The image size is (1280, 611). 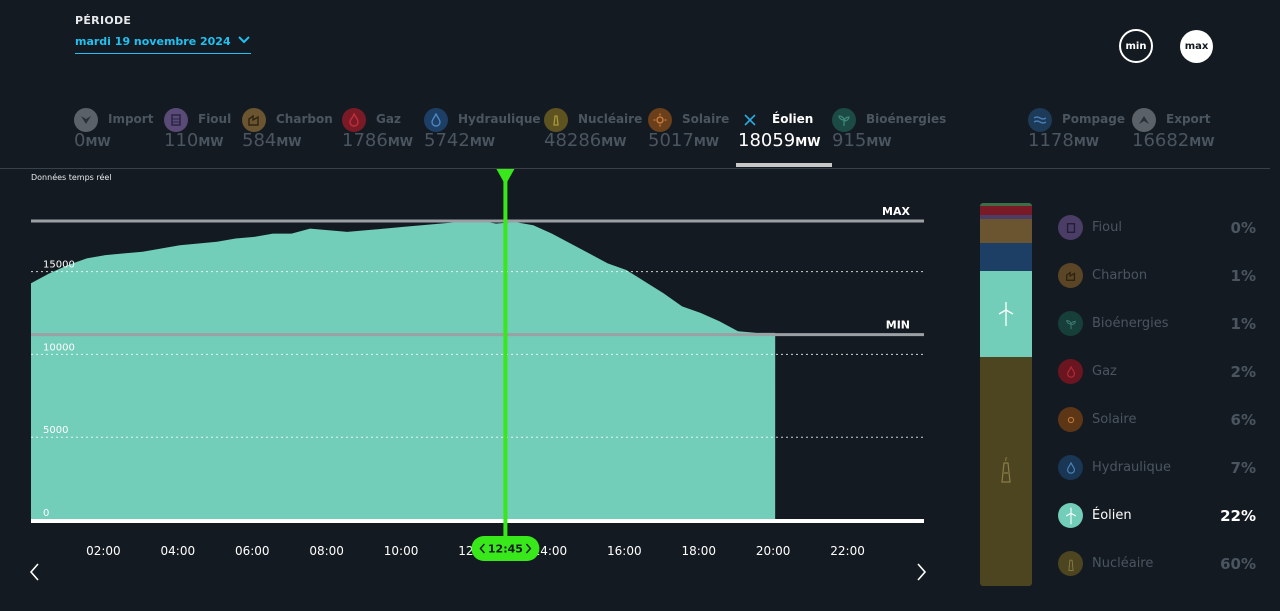 I want to click on mix-segment-charbon, so click(x=1006, y=231).